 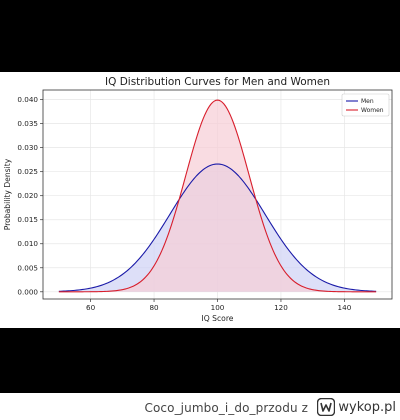 What do you see at coordinates (27, 171) in the screenshot?
I see `y-tick-label: 0.025` at bounding box center [27, 171].